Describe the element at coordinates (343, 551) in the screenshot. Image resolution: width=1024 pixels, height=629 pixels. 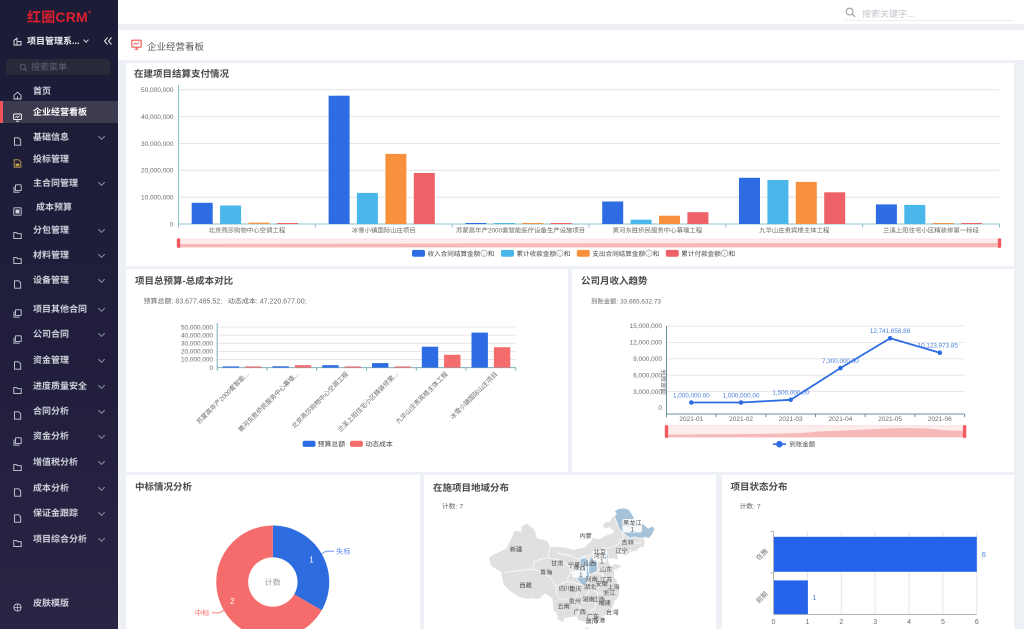
I see `svg-text: 失标` at that location.